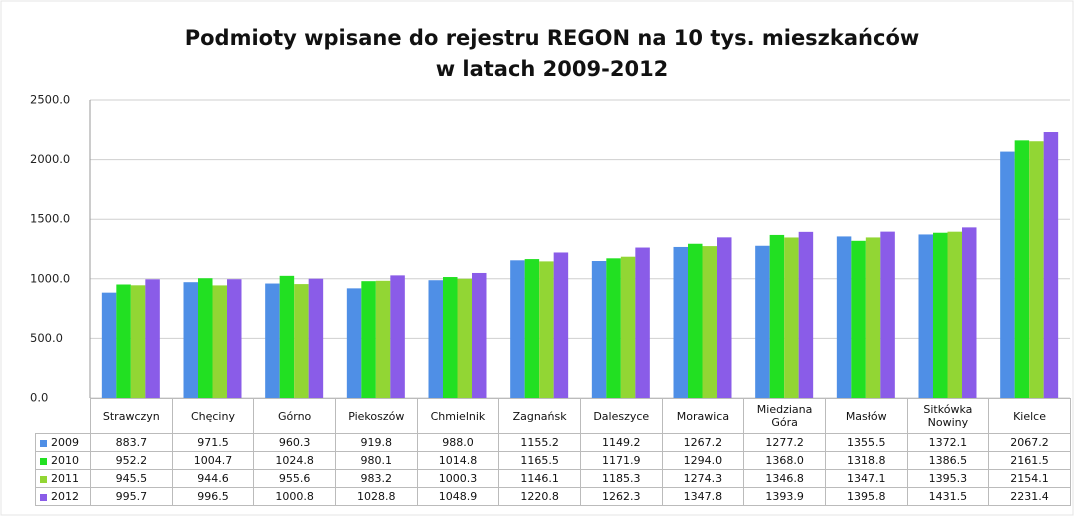 The image size is (1074, 516). I want to click on data-label: 1028.8, so click(376, 496).